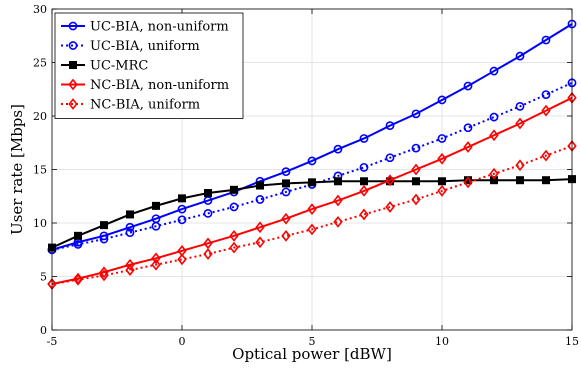 The image size is (581, 373). Describe the element at coordinates (40, 116) in the screenshot. I see `y-tick-label: 20` at that location.